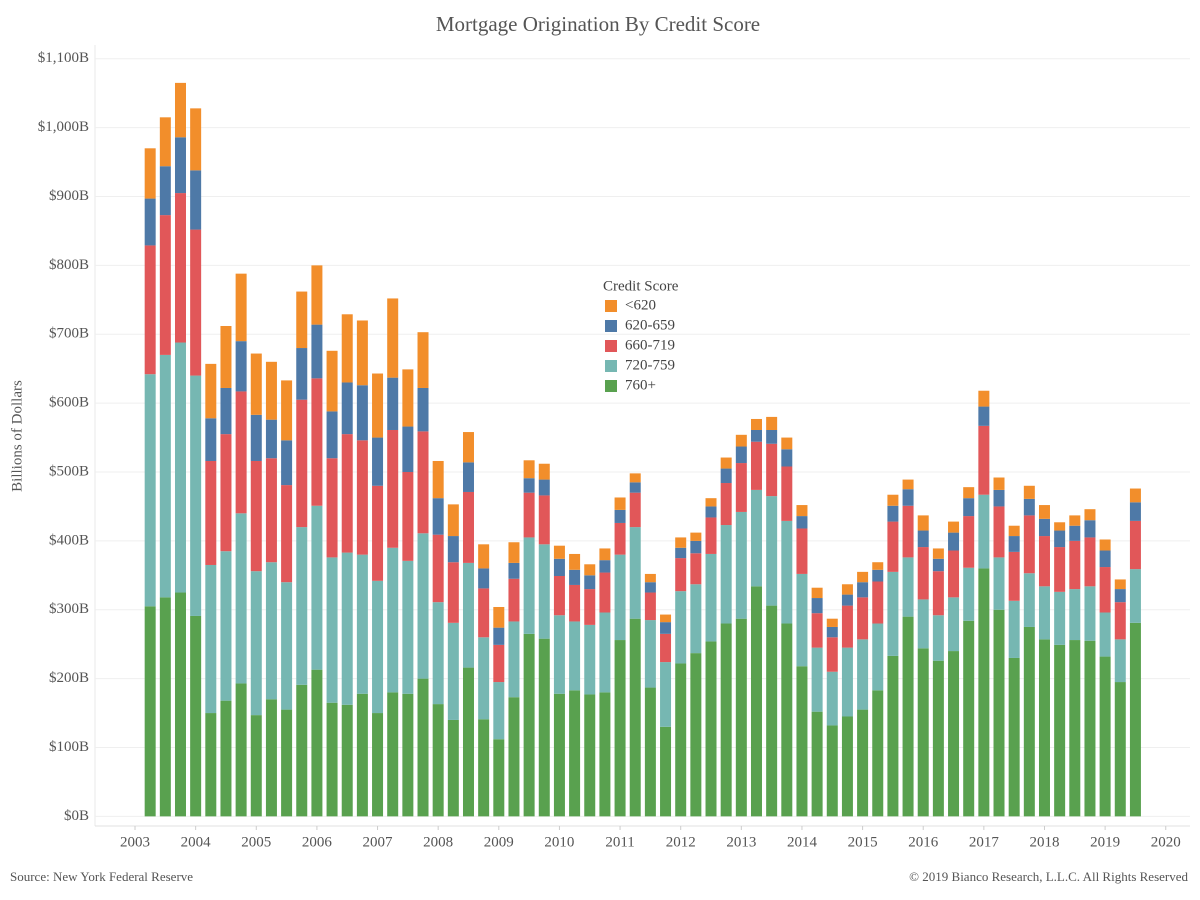 Image resolution: width=1200 pixels, height=900 pixels. I want to click on y-tick-label: $100B, so click(69, 747).